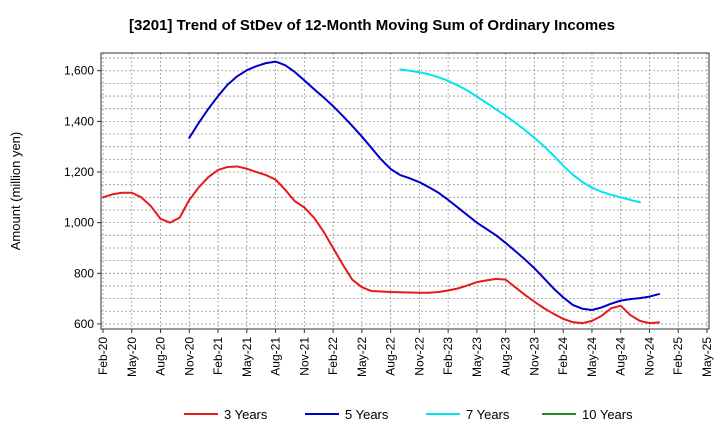 This screenshot has height=440, width=720. What do you see at coordinates (79, 71) in the screenshot?
I see `y-tick-label: 1,600` at bounding box center [79, 71].